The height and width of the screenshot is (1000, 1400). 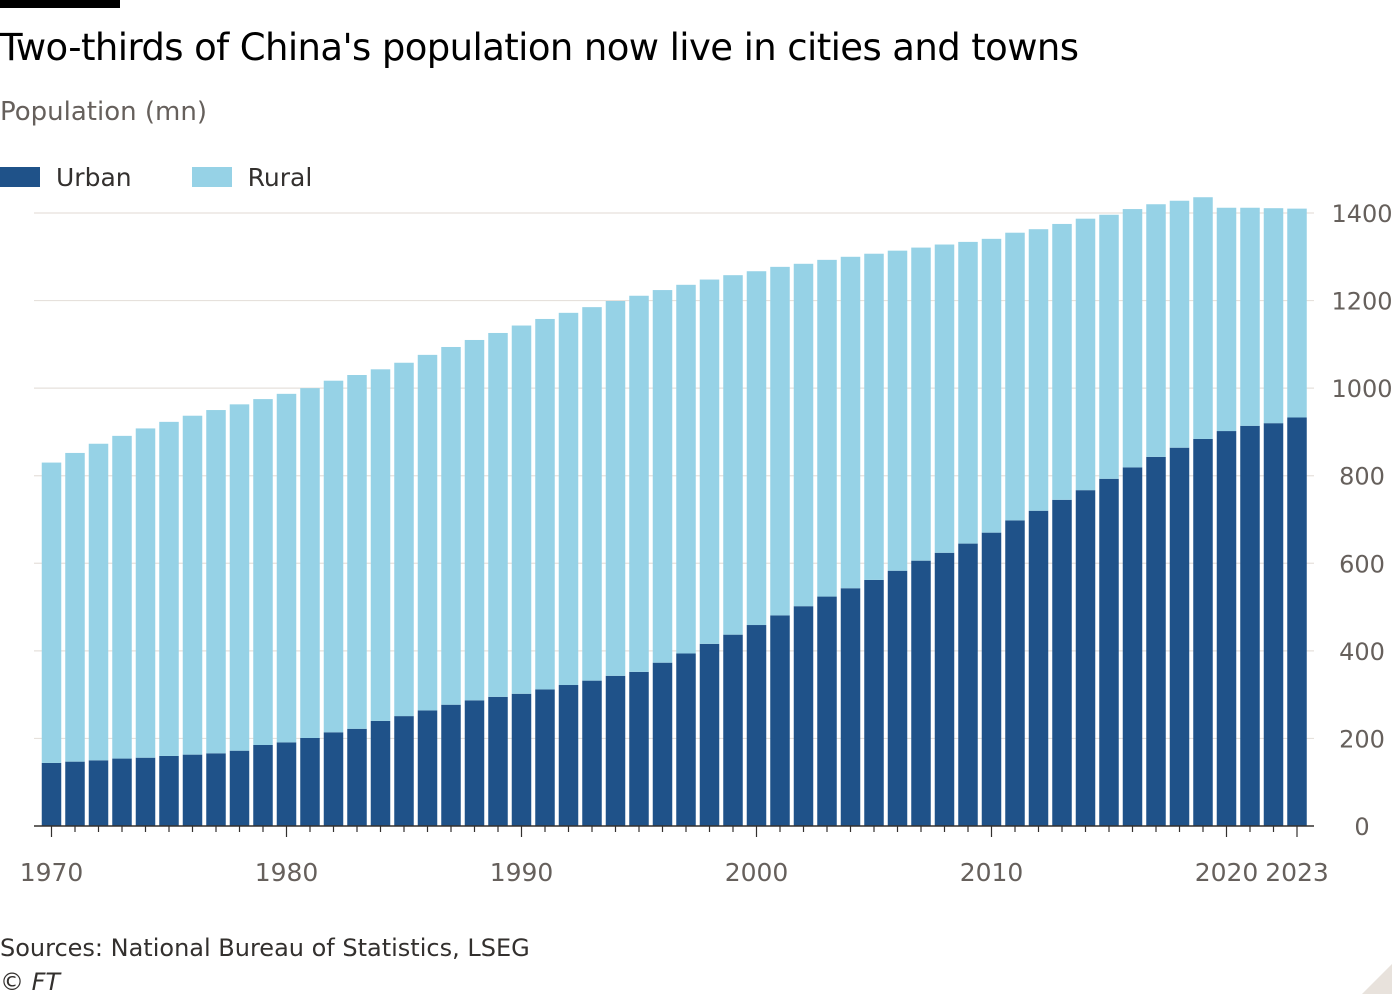 What do you see at coordinates (1361, 214) in the screenshot?
I see `y-tick-label: 1400` at bounding box center [1361, 214].